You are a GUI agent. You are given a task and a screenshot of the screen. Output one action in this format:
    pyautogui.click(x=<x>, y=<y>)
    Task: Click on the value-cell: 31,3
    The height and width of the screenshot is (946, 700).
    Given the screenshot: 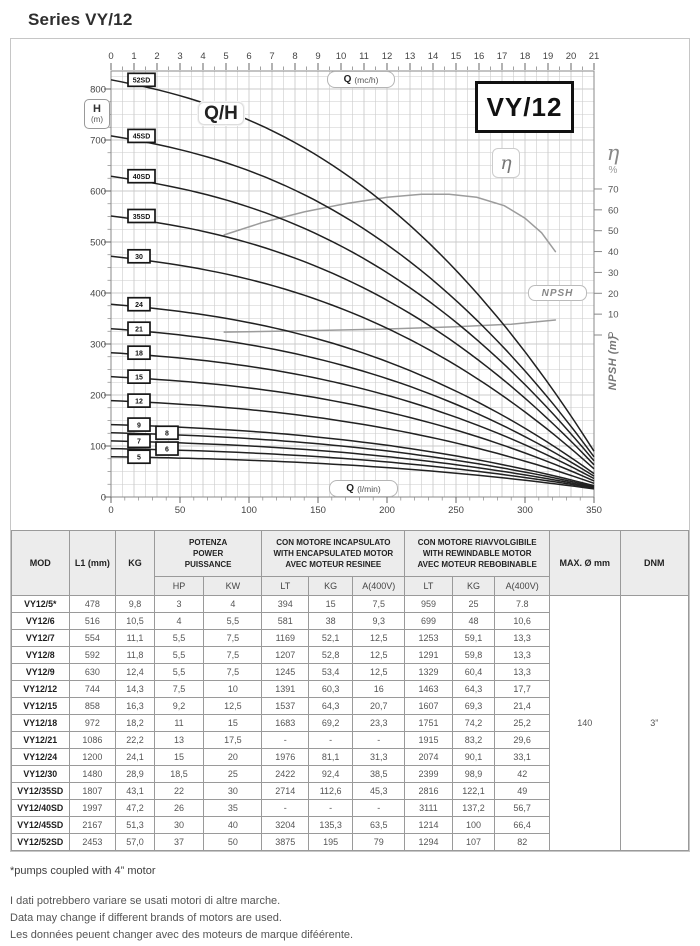 What is the action you would take?
    pyautogui.click(x=379, y=757)
    